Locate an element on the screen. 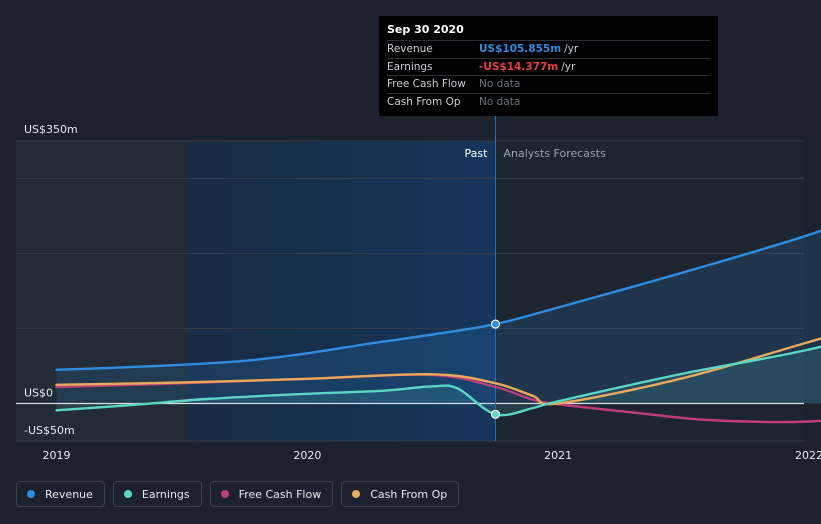 The image size is (821, 524). legend-label: Revenue is located at coordinates (69, 494).